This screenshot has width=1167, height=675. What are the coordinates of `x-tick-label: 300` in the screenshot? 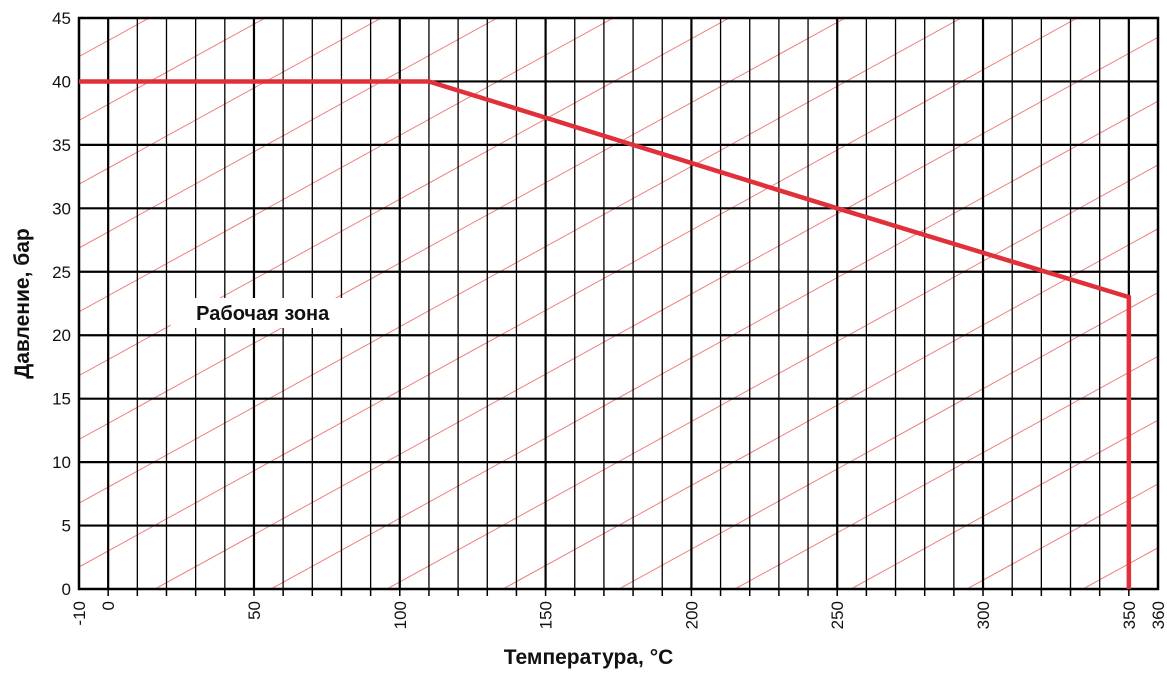 It's located at (983, 615).